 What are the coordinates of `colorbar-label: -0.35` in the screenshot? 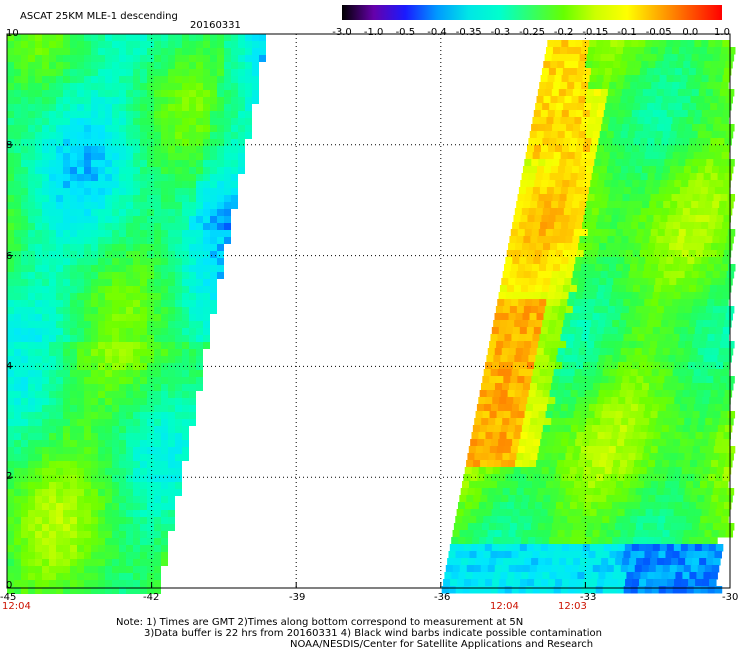 It's located at (469, 32).